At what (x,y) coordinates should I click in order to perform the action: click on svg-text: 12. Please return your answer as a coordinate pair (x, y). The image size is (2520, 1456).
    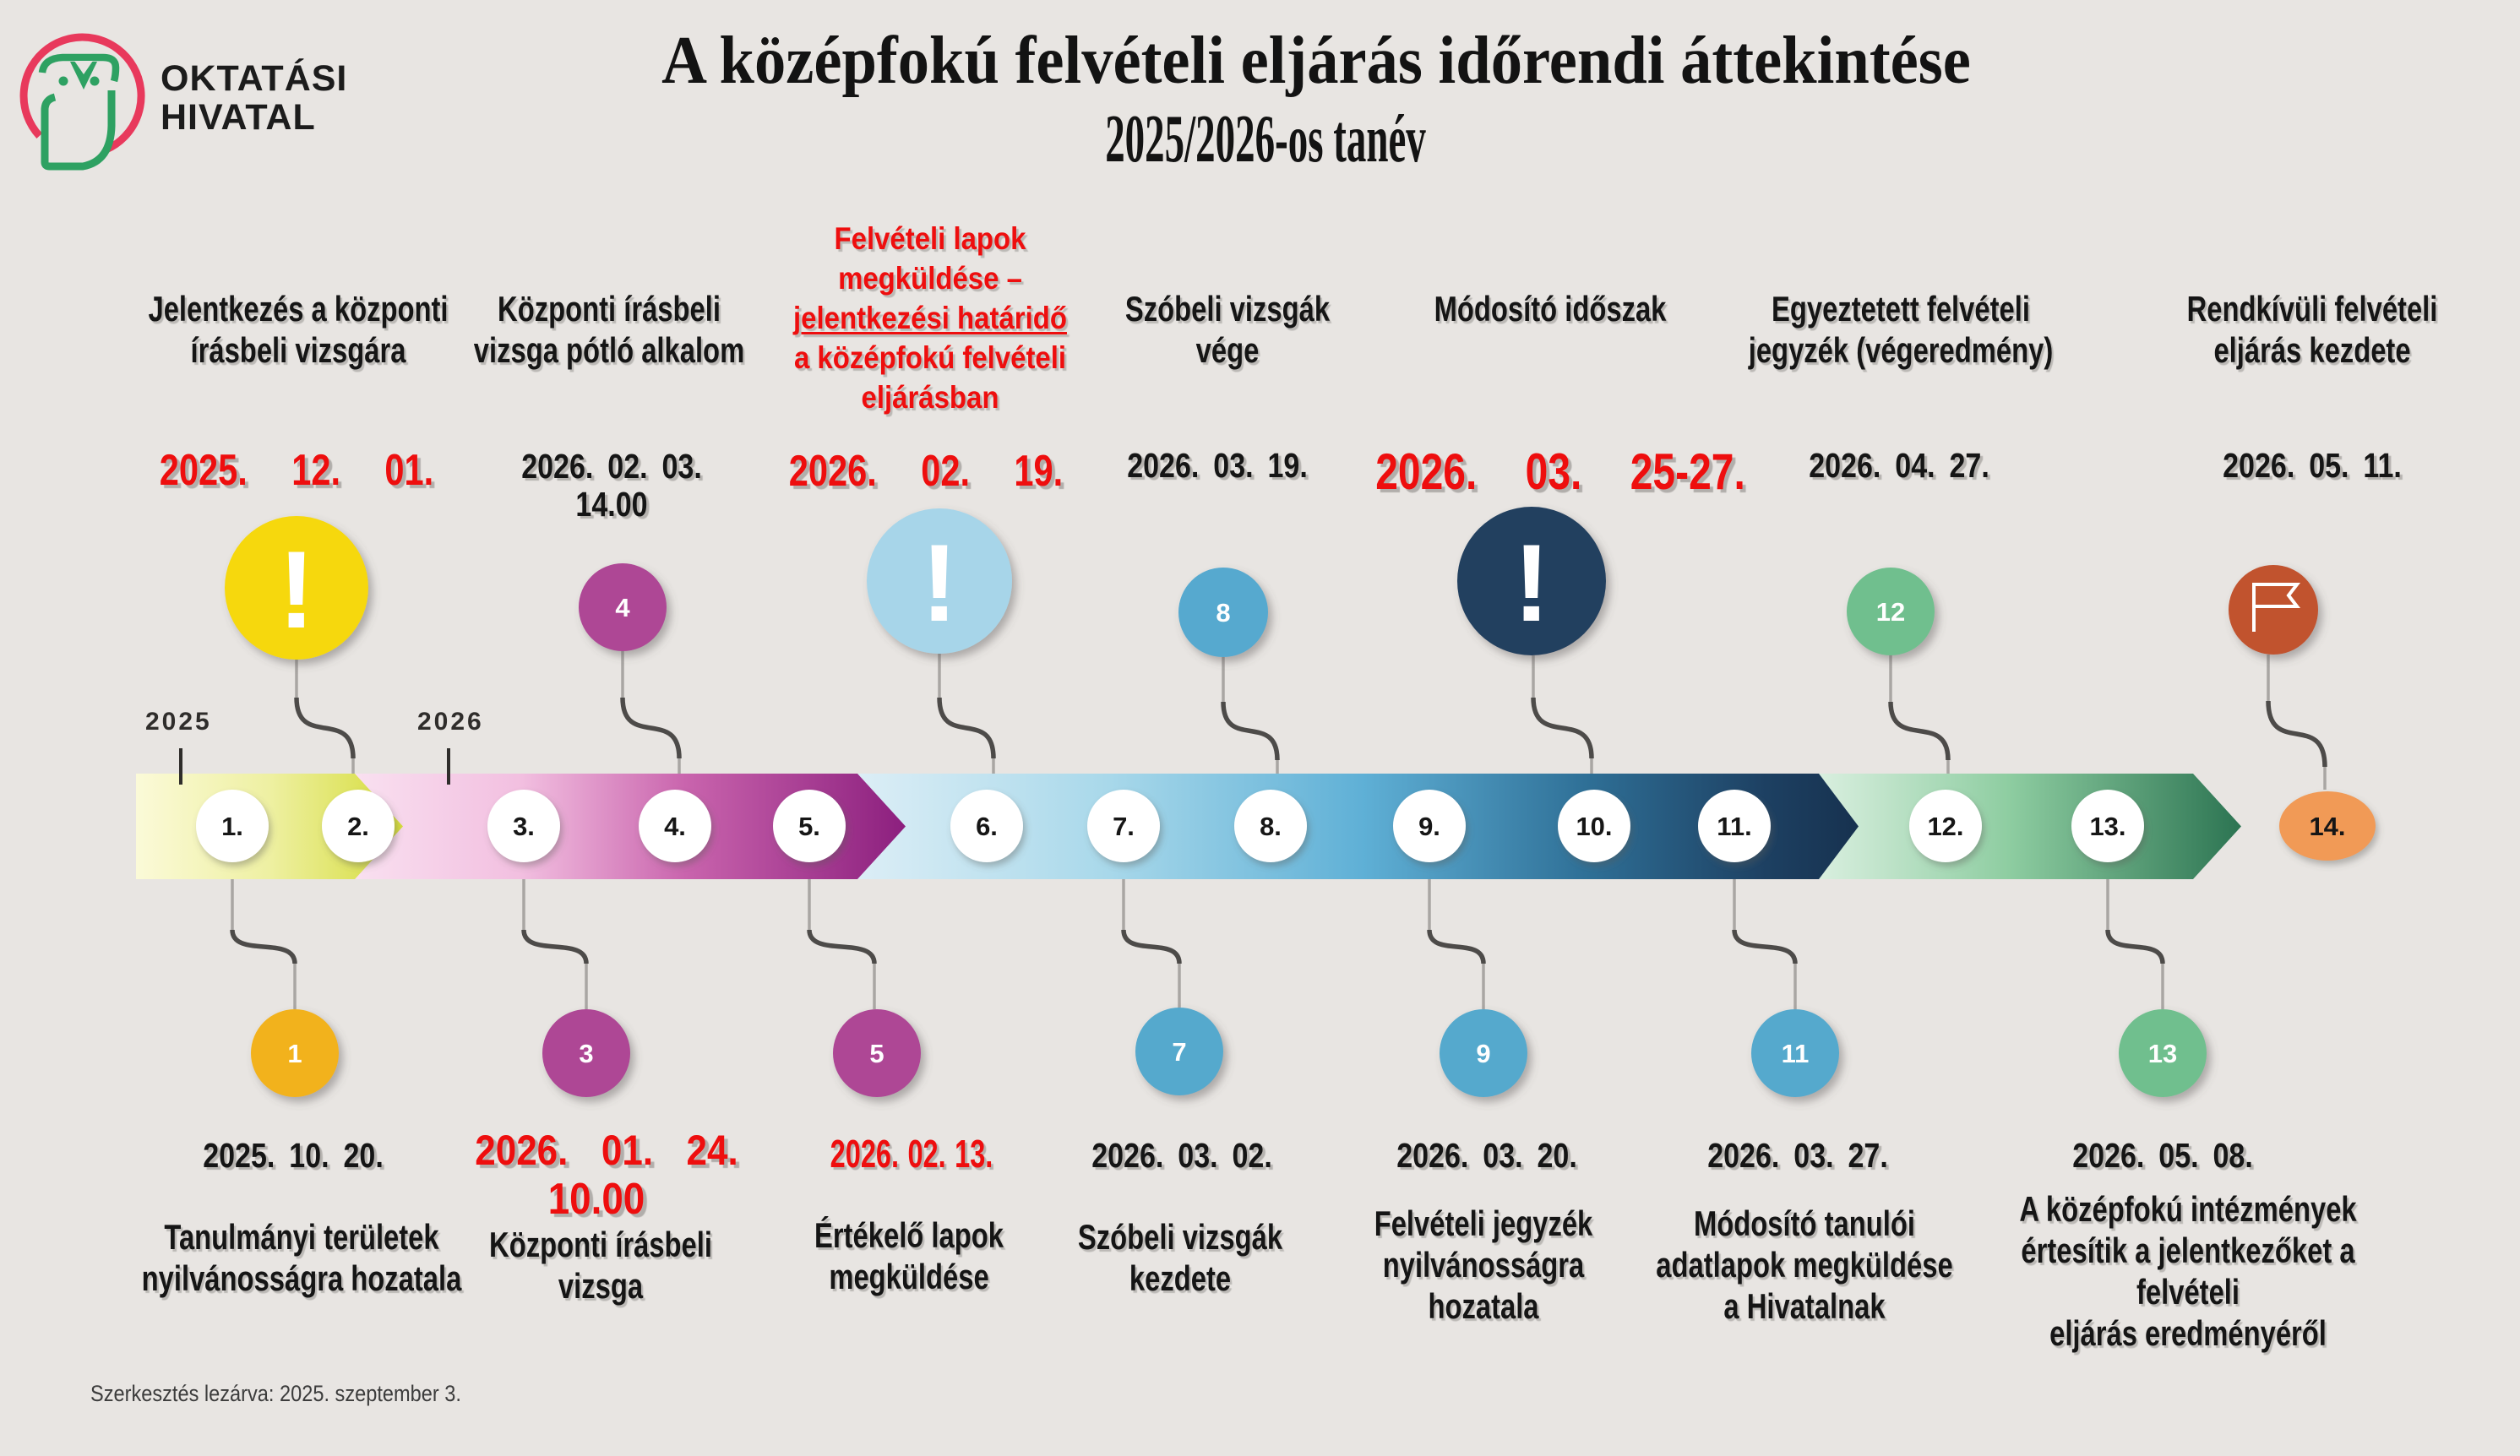
    Looking at the image, I should click on (1890, 612).